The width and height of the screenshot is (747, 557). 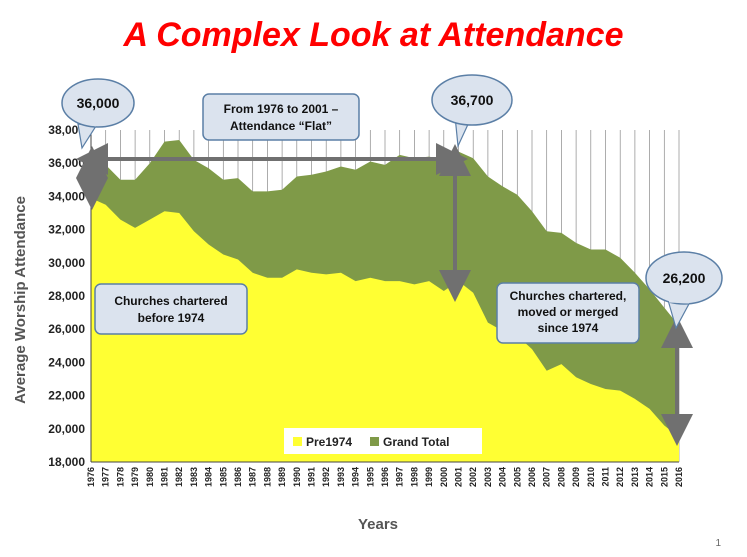 I want to click on end-value-callout: 26,200, so click(x=684, y=290).